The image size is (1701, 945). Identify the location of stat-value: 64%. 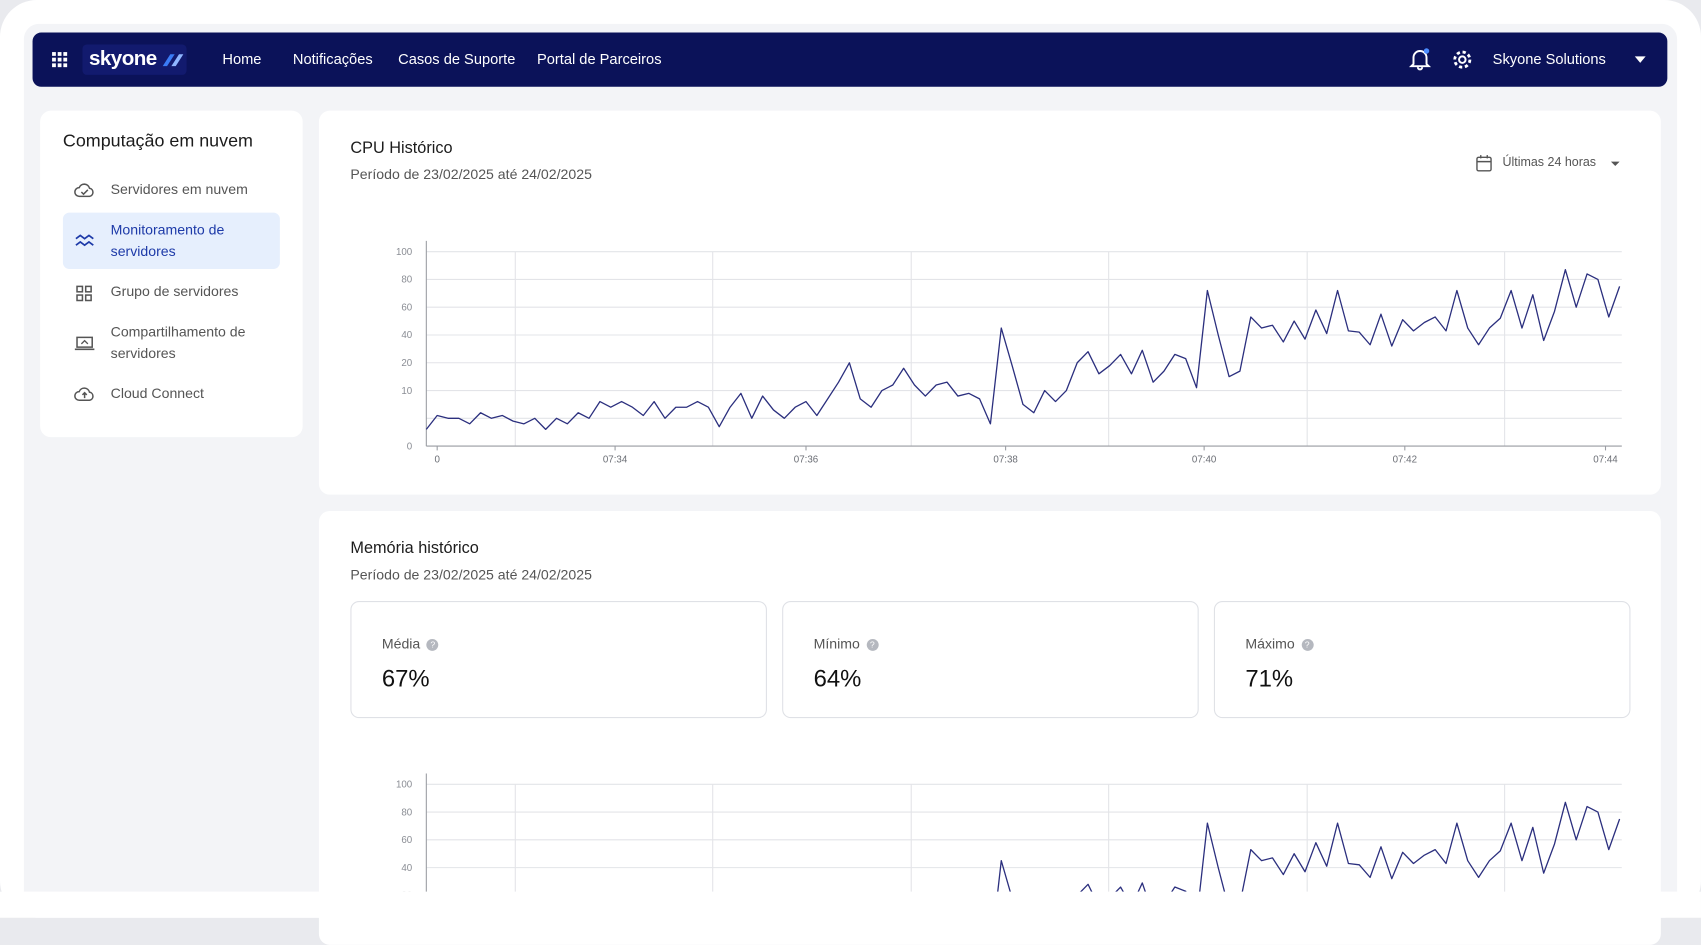
(837, 678).